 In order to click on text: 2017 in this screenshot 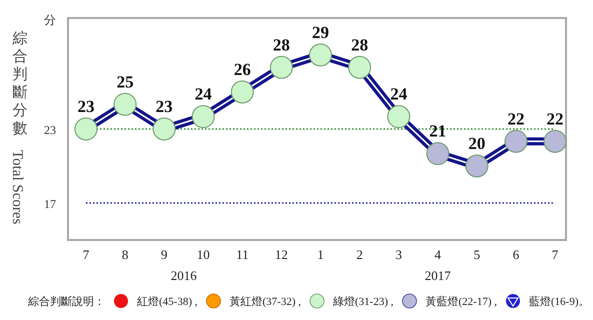, I will do `click(438, 275)`.